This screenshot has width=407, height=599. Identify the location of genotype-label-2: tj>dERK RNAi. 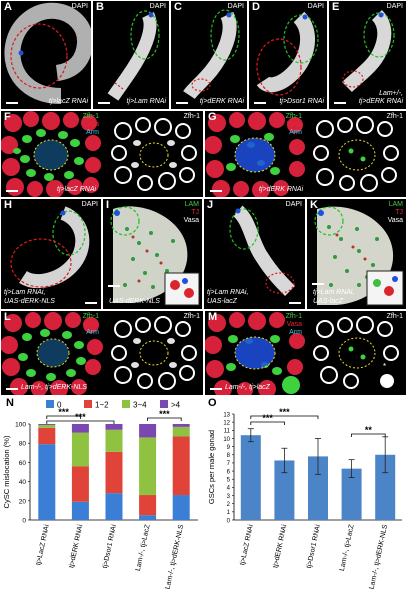
(380, 101).